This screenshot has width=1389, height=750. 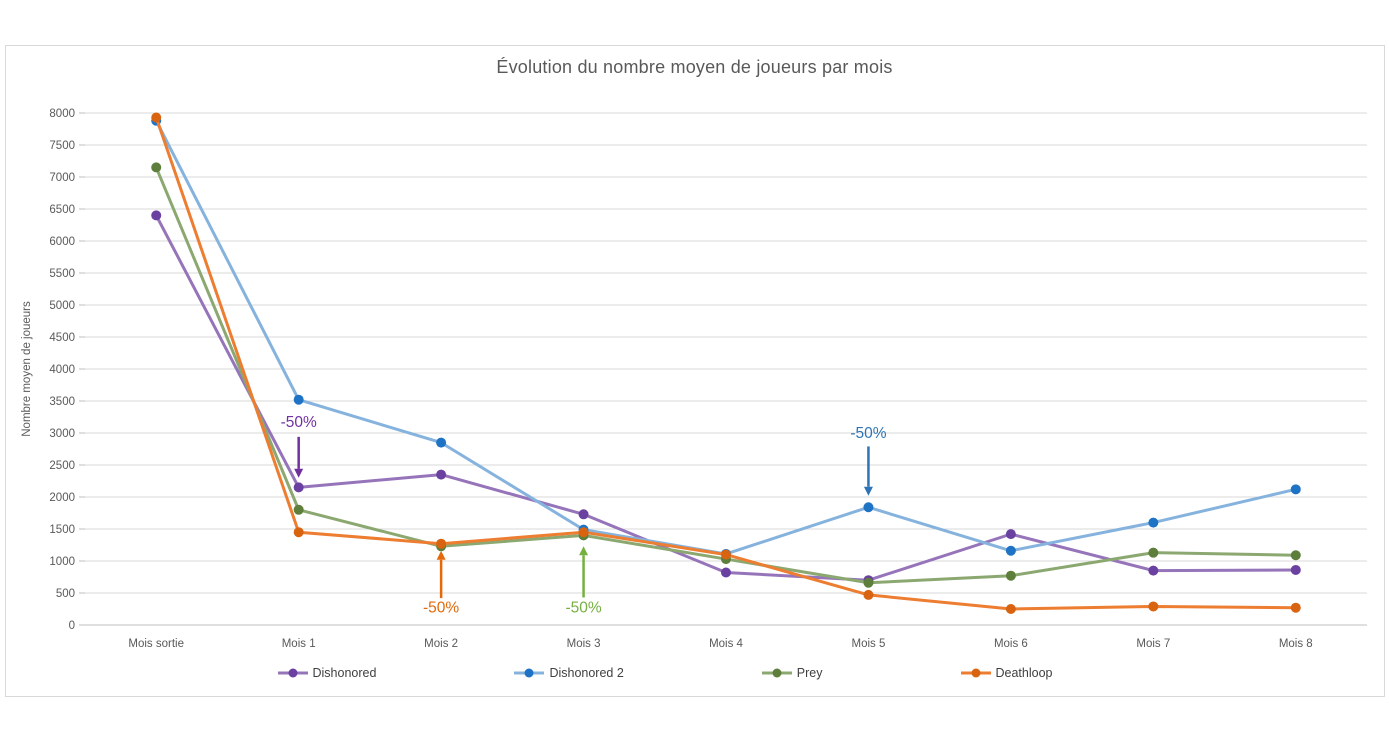 I want to click on x-tick-label: Mois 3, so click(x=584, y=644).